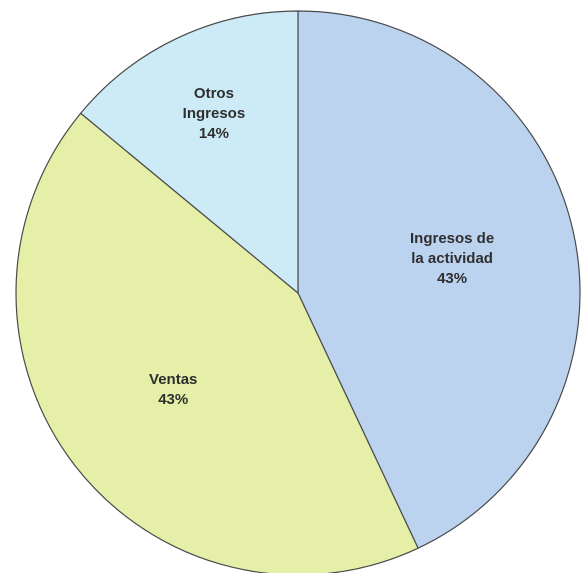 The height and width of the screenshot is (573, 581). What do you see at coordinates (214, 104) in the screenshot?
I see `category-label: Otros Ingresos` at bounding box center [214, 104].